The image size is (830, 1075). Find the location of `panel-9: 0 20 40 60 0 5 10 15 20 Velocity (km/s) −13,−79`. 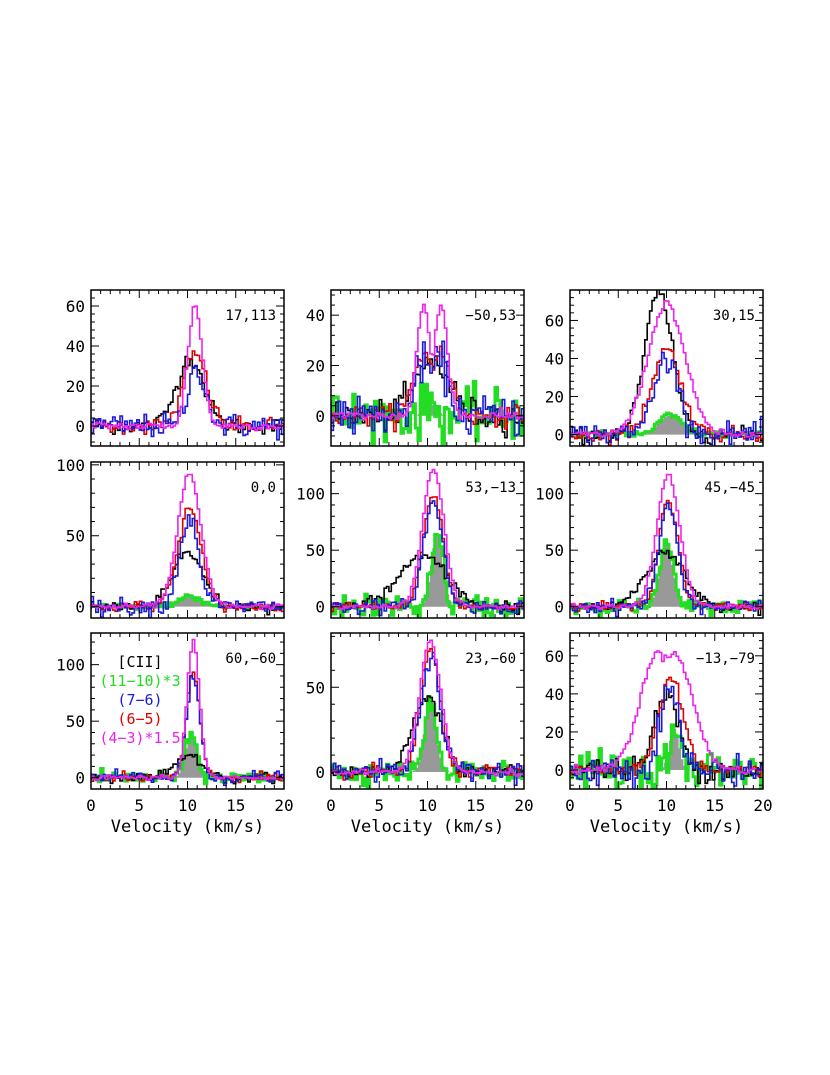

panel-9: 0 20 40 60 0 5 10 15 20 Velocity (km/s) −13,−79 is located at coordinates (659, 734).